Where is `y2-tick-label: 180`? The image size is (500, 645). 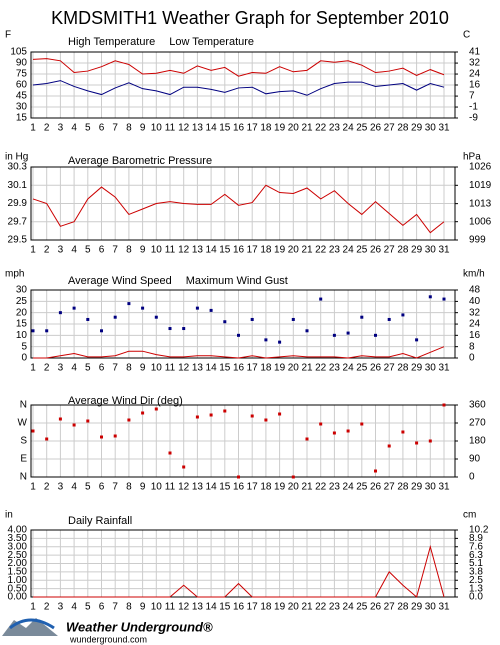
y2-tick-label: 180 is located at coordinates (477, 441).